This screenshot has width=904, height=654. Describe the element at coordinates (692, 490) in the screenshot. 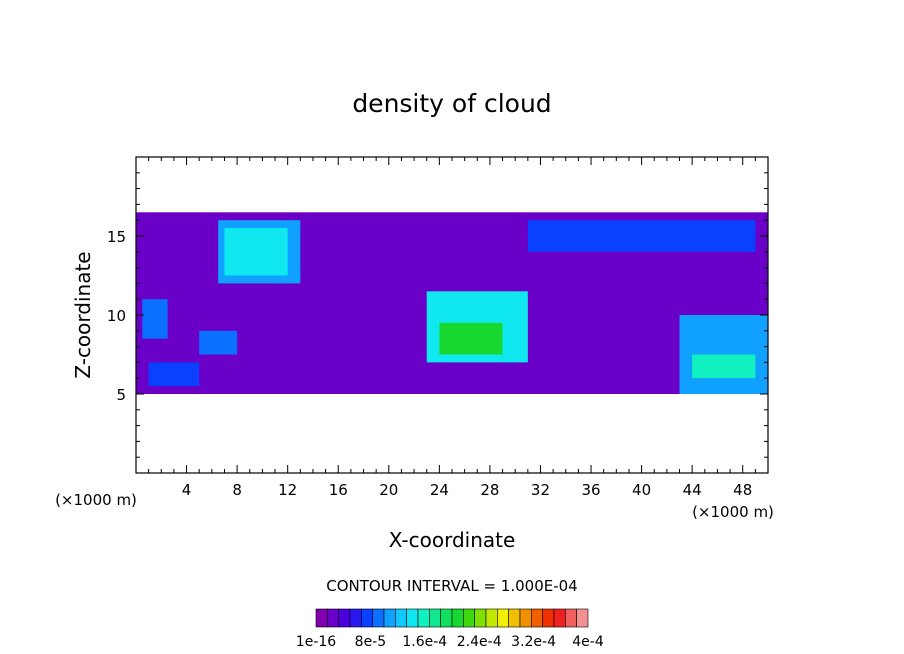

I see `x-tick-label: 44` at that location.